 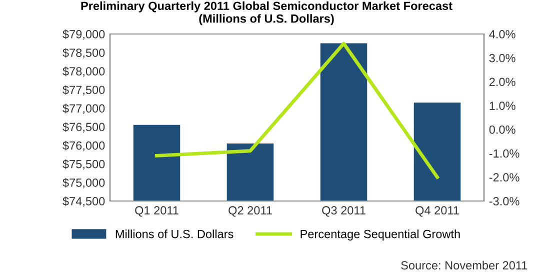 What do you see at coordinates (502, 58) in the screenshot?
I see `y2-tick-label: 3.0%` at bounding box center [502, 58].